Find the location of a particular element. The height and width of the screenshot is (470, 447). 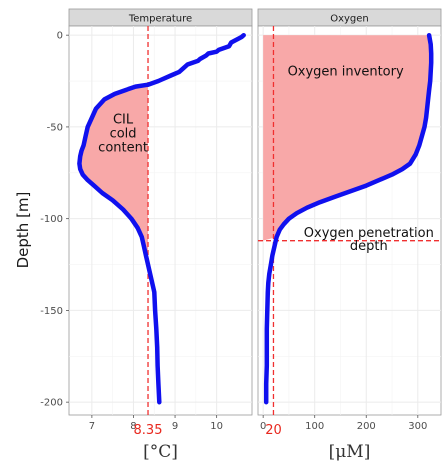

annotation-line: cold is located at coordinates (123, 133).